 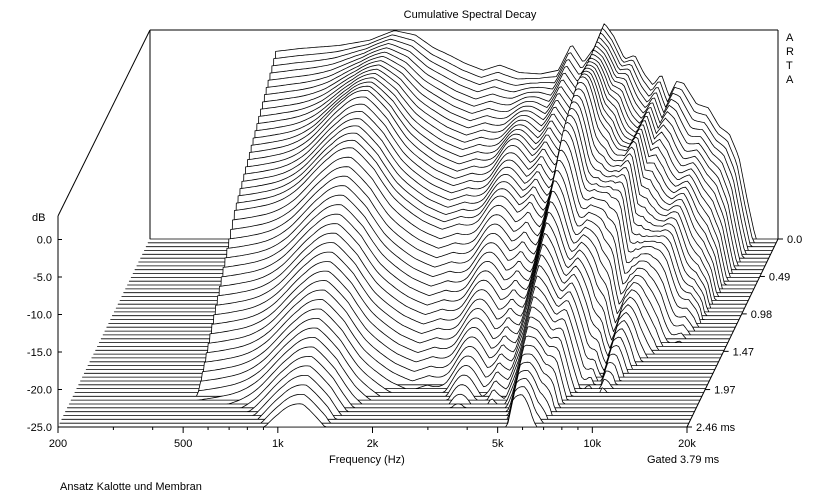 I want to click on y-tick-label-2: -10.0, so click(x=39, y=316).